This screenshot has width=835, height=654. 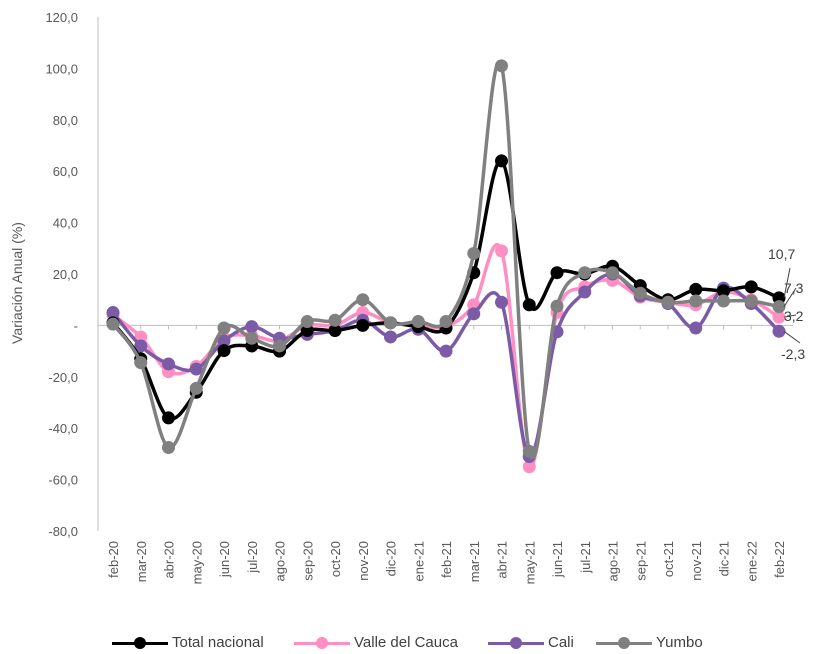 What do you see at coordinates (63, 377) in the screenshot?
I see `y-tick-label: -20,0` at bounding box center [63, 377].